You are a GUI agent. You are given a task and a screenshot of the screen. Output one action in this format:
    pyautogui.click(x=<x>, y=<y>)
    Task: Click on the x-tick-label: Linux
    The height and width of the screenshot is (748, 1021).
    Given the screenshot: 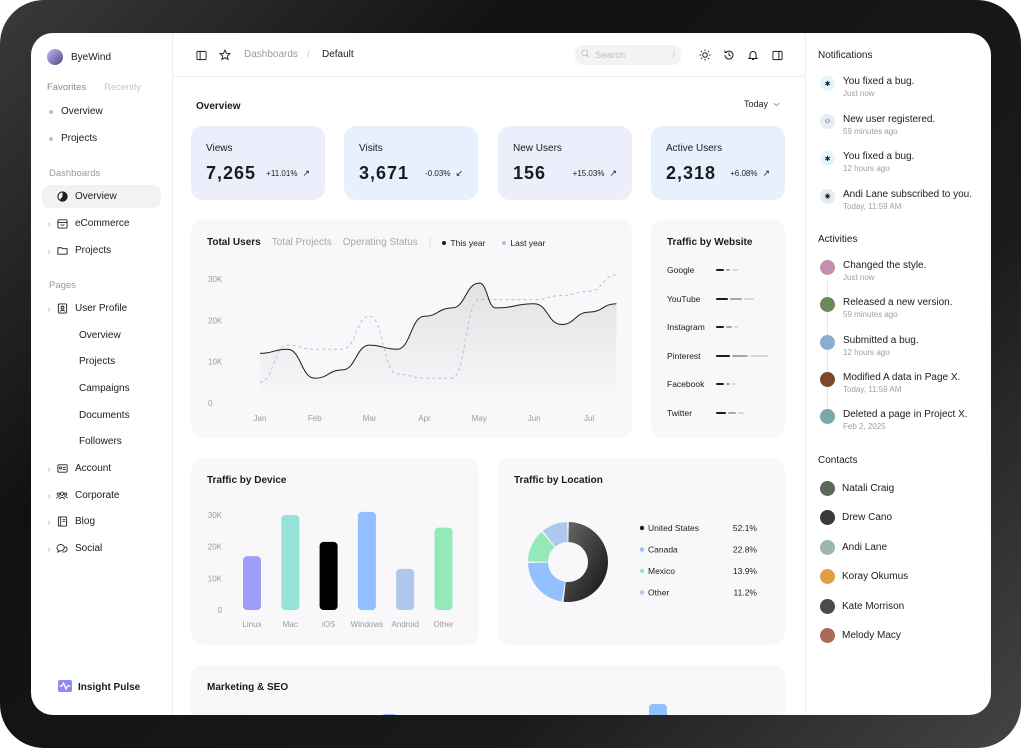 What is the action you would take?
    pyautogui.click(x=251, y=624)
    